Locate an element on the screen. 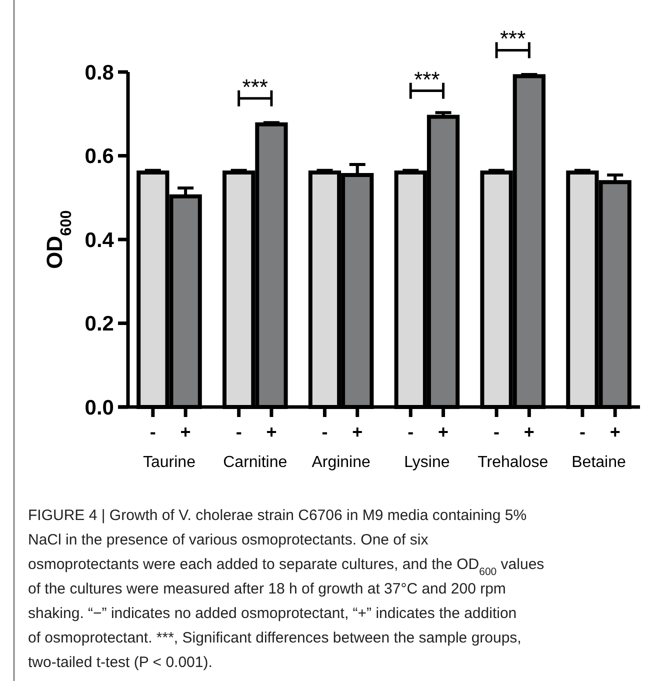 Image resolution: width=667 pixels, height=685 pixels. x-tick-label: Lysine is located at coordinates (427, 462).